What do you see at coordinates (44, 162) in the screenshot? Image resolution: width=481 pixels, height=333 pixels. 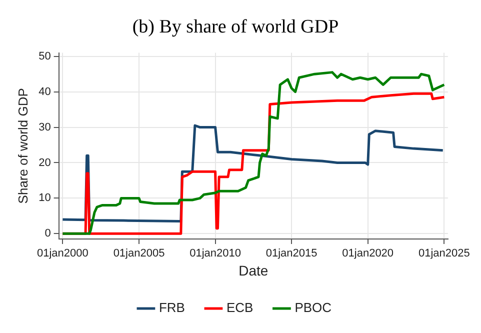 I see `y-tick-label: 20` at bounding box center [44, 162].